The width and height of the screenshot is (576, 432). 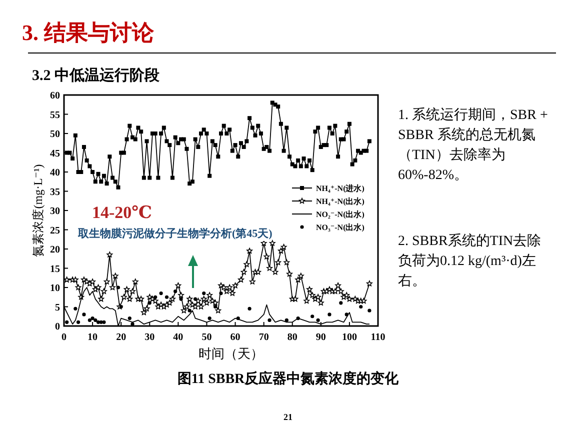 What do you see at coordinates (149, 337) in the screenshot?
I see `x-tick-label: 30` at bounding box center [149, 337].